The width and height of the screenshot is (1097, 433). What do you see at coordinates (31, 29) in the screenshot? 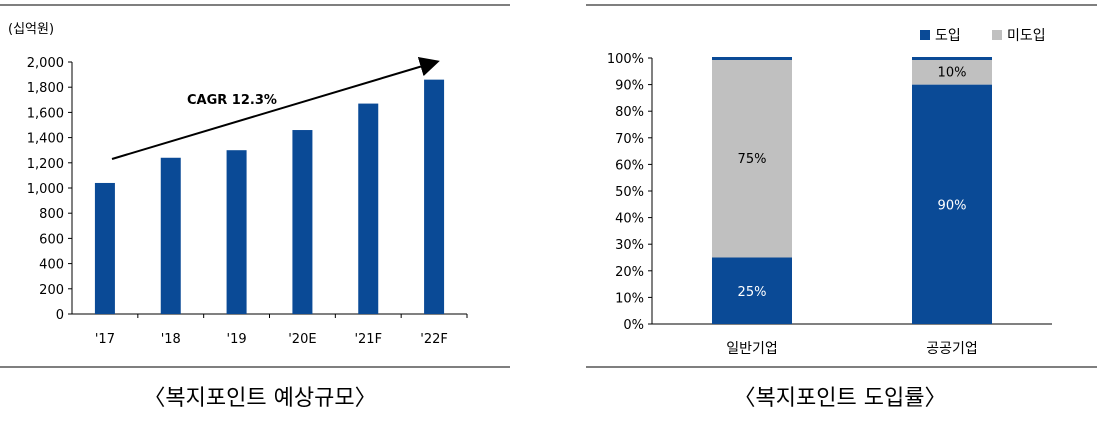
I see `unit-label: (십억원)` at bounding box center [31, 29].